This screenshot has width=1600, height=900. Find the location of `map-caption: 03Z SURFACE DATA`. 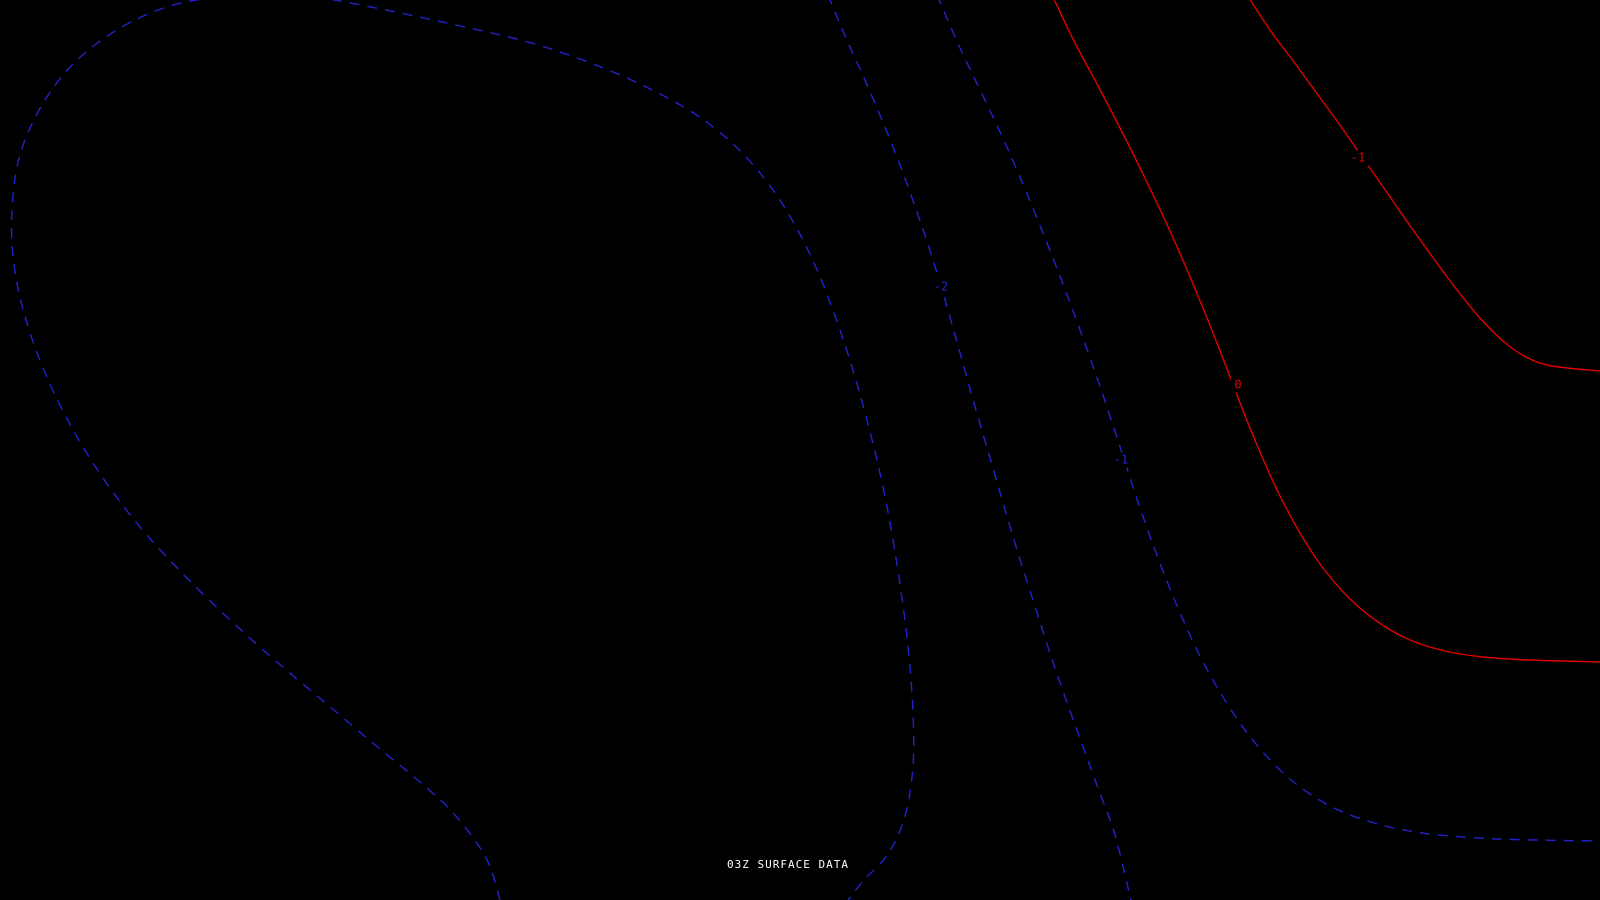

map-caption: 03Z SURFACE DATA is located at coordinates (788, 864).